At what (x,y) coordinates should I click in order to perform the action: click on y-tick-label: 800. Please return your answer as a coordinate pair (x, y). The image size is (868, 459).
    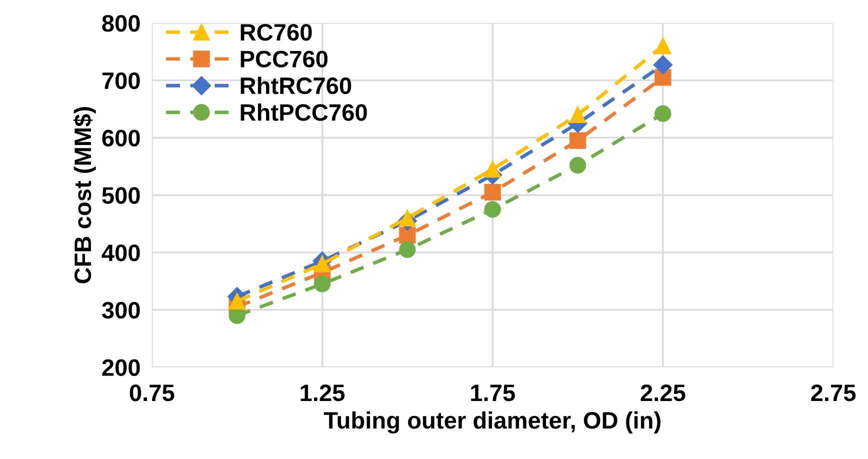
    Looking at the image, I should click on (121, 23).